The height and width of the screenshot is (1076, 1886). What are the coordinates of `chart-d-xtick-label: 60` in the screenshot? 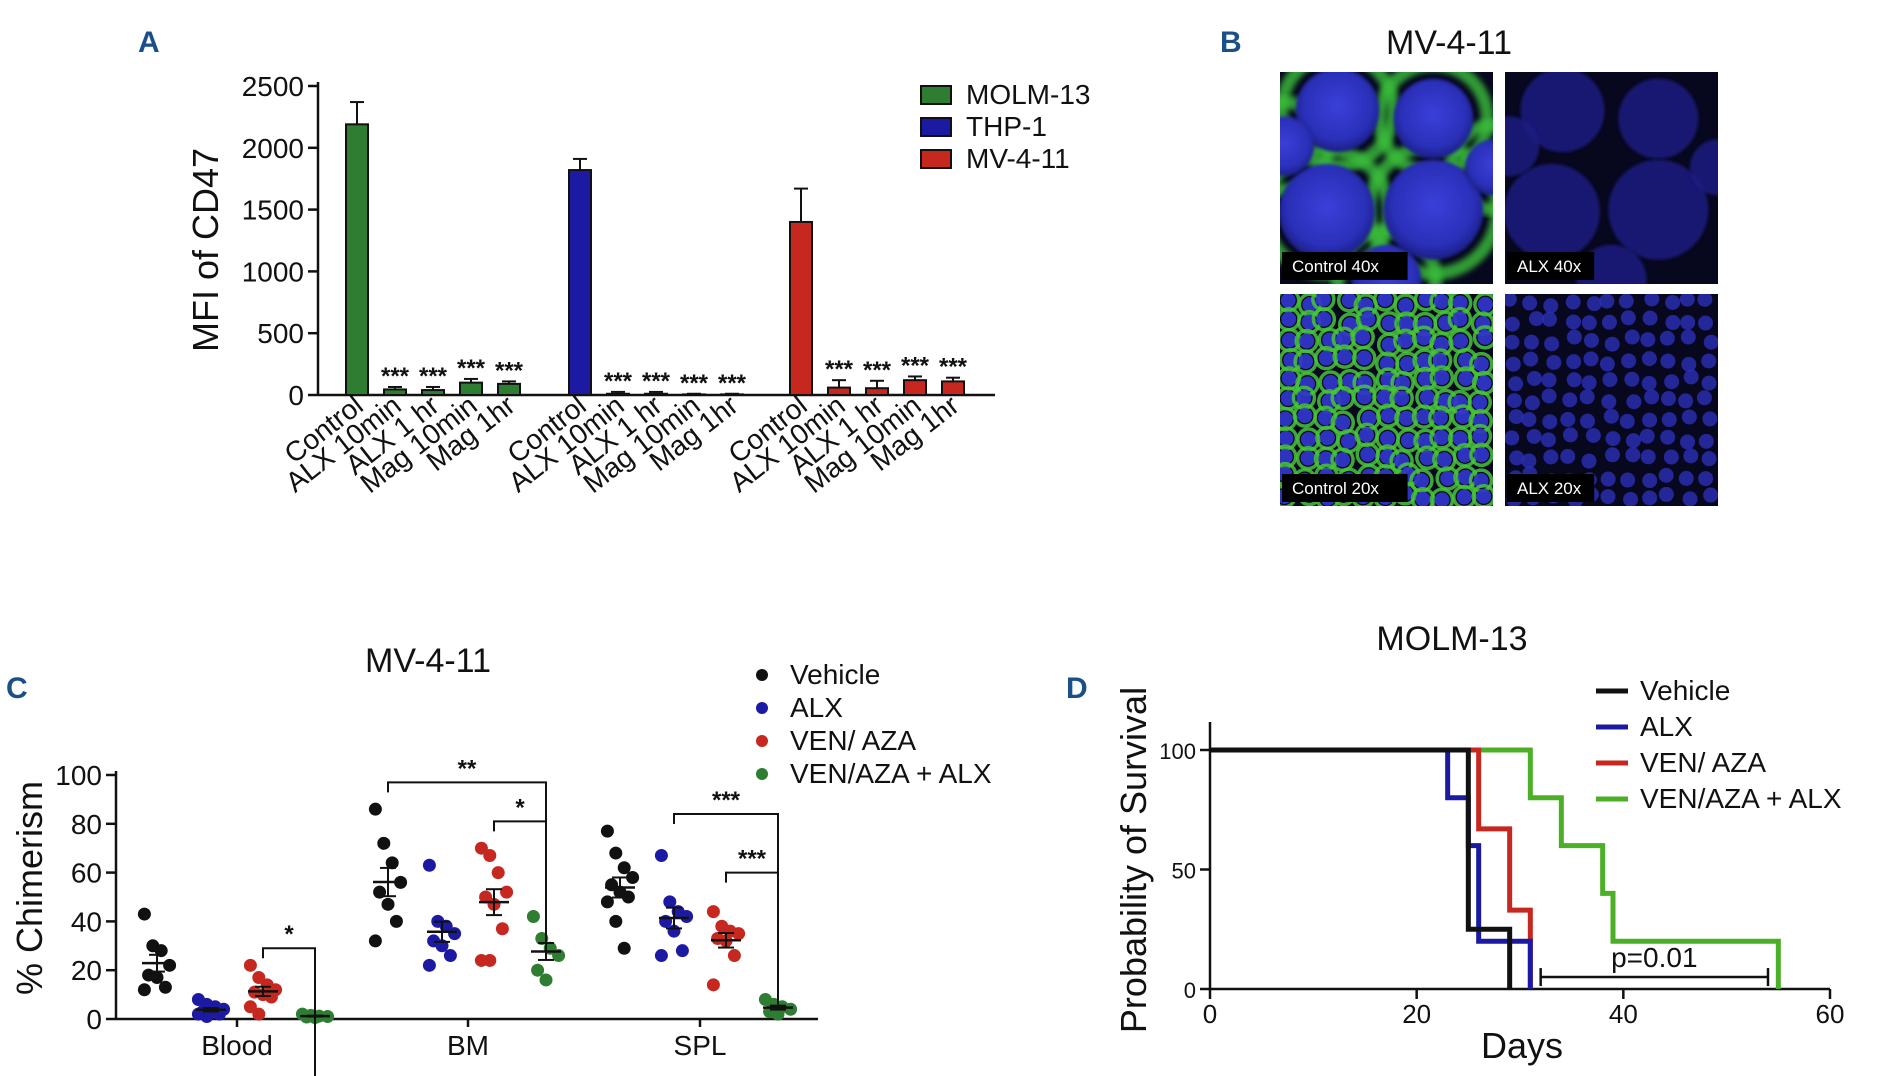 It's located at (1830, 1014).